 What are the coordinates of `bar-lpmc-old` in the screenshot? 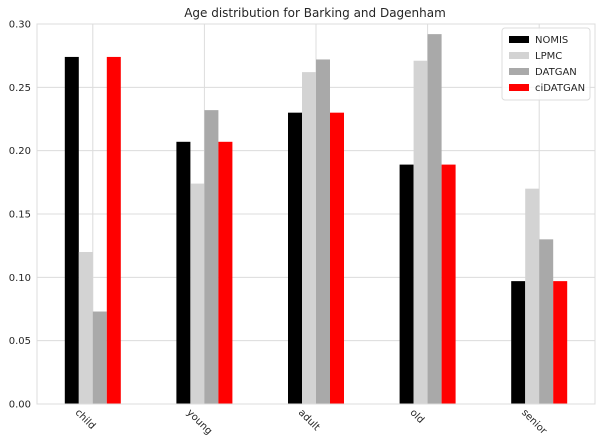 It's located at (420, 232).